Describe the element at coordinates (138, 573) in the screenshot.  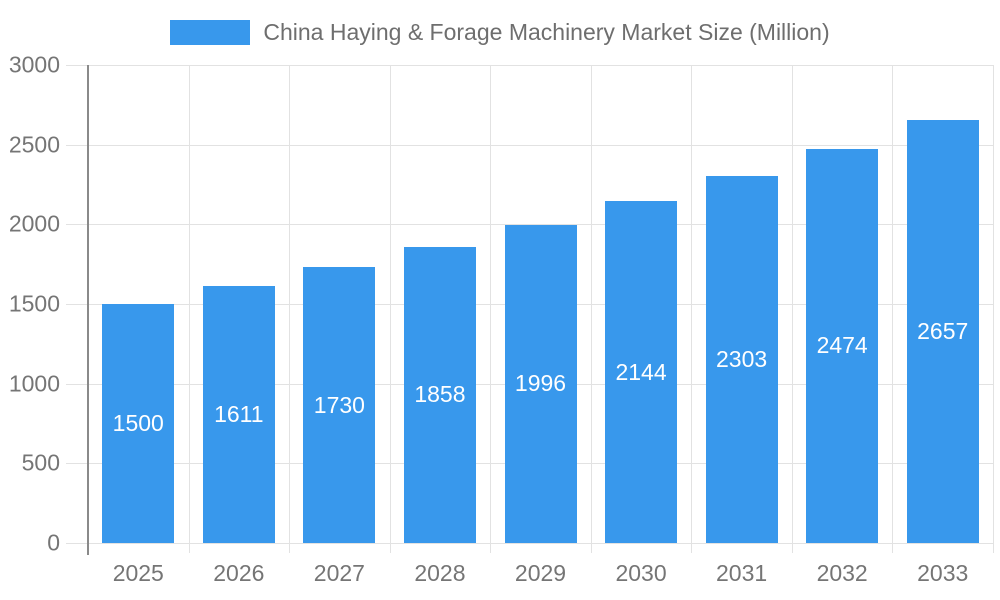
I see `x-axis-tick-label: 2025` at that location.